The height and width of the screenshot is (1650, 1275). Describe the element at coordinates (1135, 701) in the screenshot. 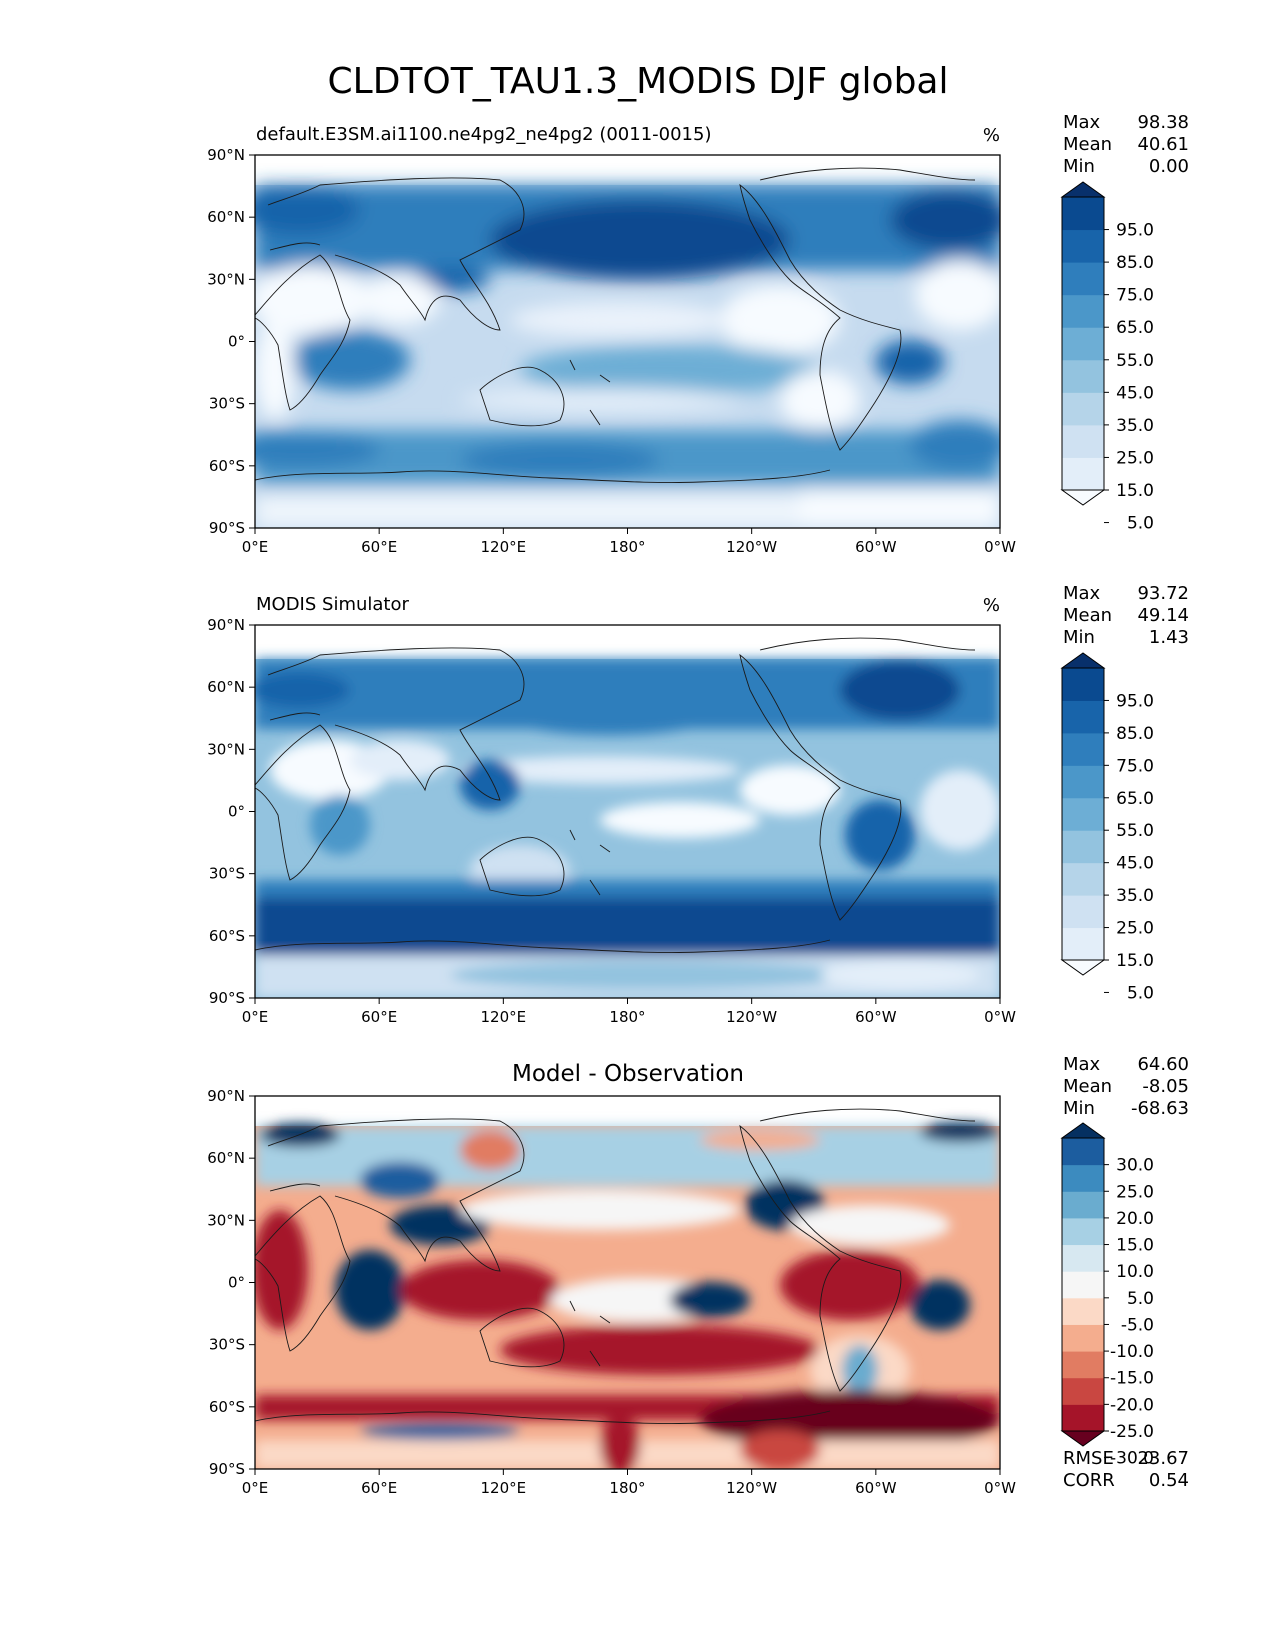

I see `colorbar-label: 95.0` at that location.